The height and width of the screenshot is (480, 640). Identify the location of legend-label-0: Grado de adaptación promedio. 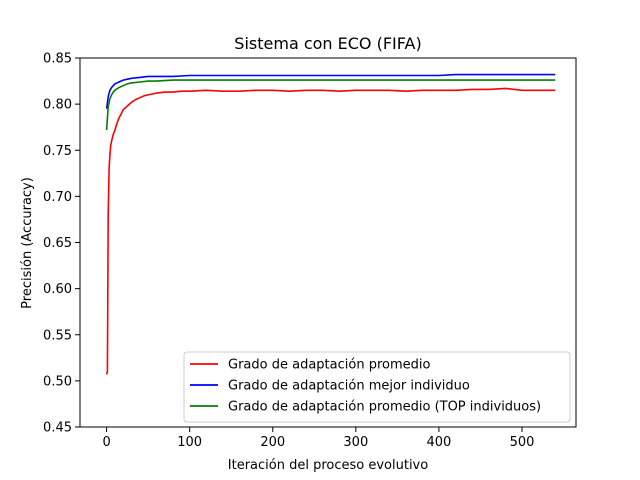
(329, 365).